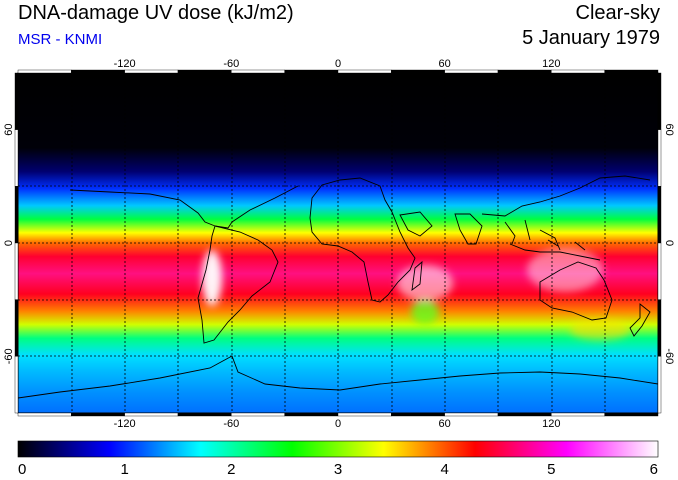 The height and width of the screenshot is (480, 678). What do you see at coordinates (444, 469) in the screenshot?
I see `colorbar-tick-label: 4` at bounding box center [444, 469].